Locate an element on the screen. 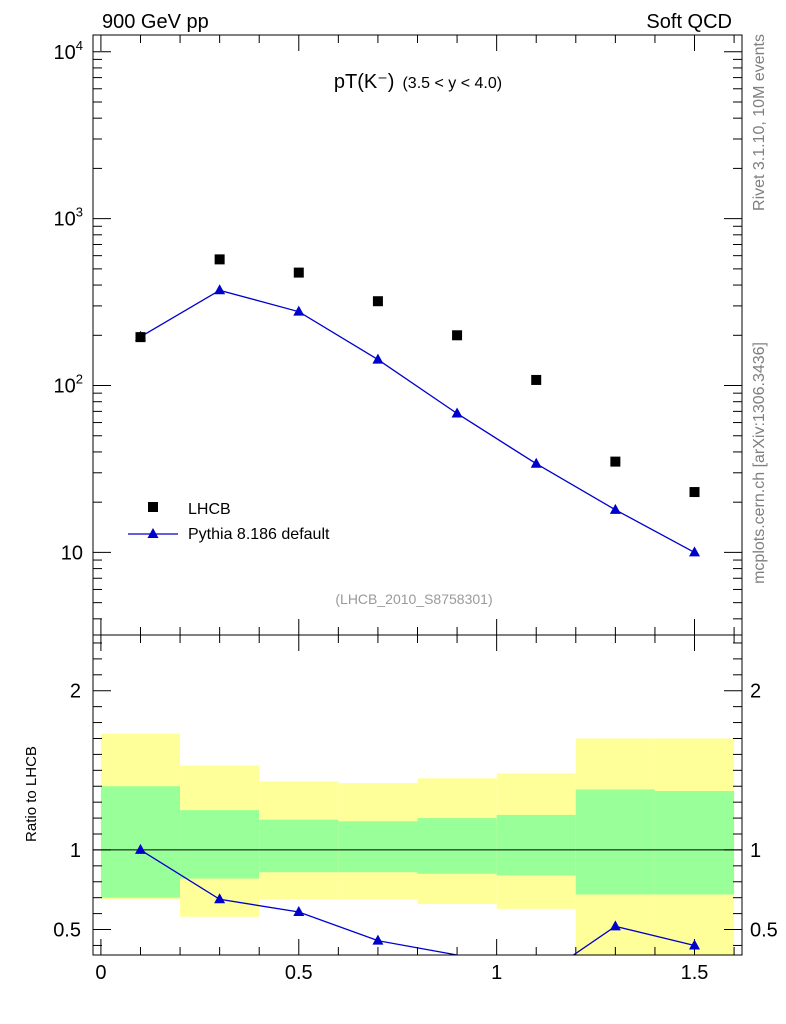 The width and height of the screenshot is (786, 1024). legend-lhcb-label: LHCB is located at coordinates (209, 509).